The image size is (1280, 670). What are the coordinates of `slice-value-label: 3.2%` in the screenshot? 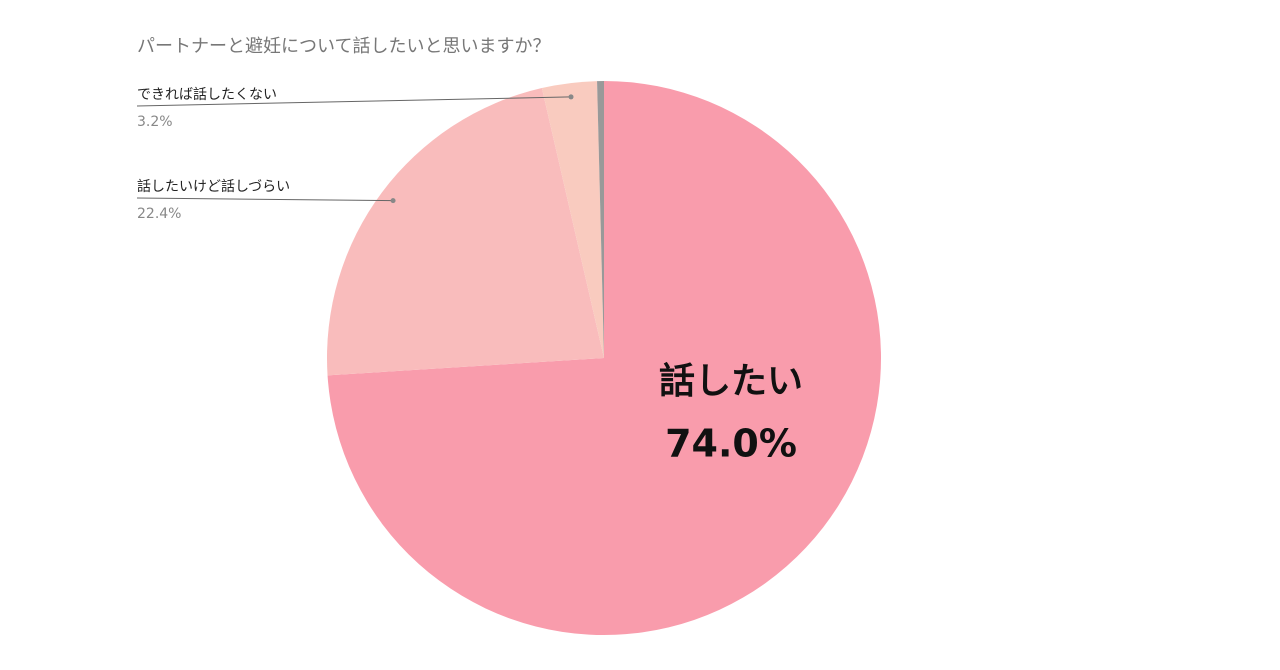 It's located at (155, 122).